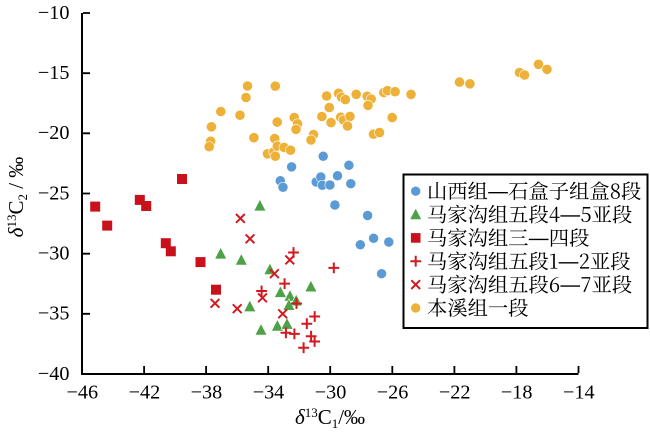  What do you see at coordinates (54, 314) in the screenshot?
I see `svg-text: −35` at bounding box center [54, 314].